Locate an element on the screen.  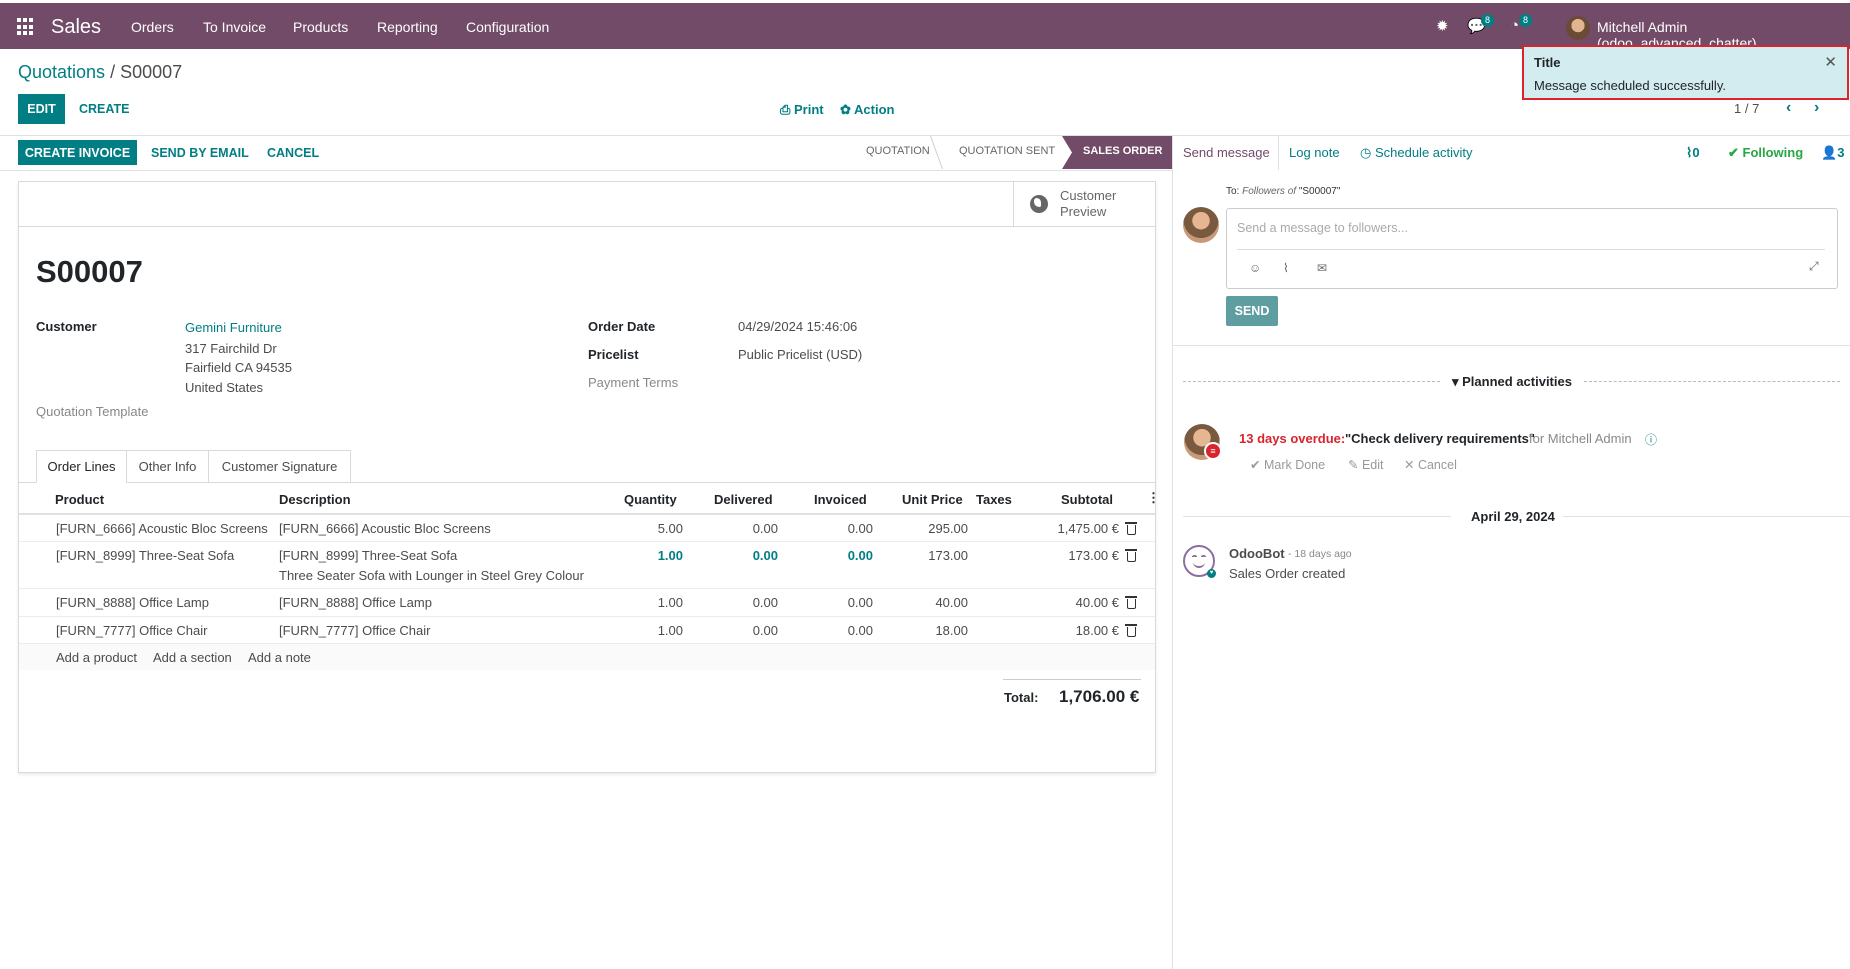
tab-other-info: Other Info is located at coordinates (167, 466).